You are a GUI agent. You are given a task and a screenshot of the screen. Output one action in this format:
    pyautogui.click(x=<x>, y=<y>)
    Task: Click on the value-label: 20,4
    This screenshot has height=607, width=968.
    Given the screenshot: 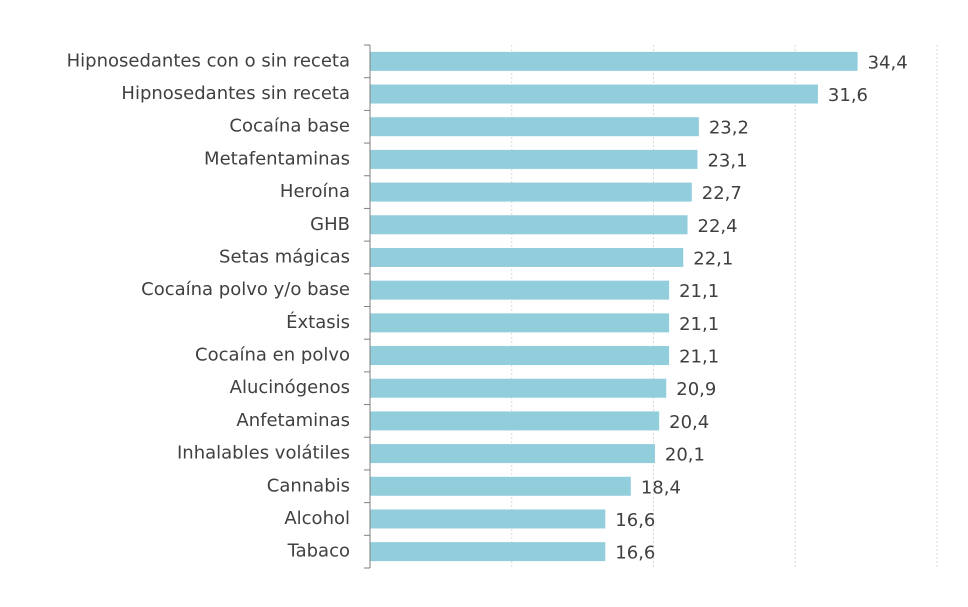 What is the action you would take?
    pyautogui.click(x=689, y=422)
    